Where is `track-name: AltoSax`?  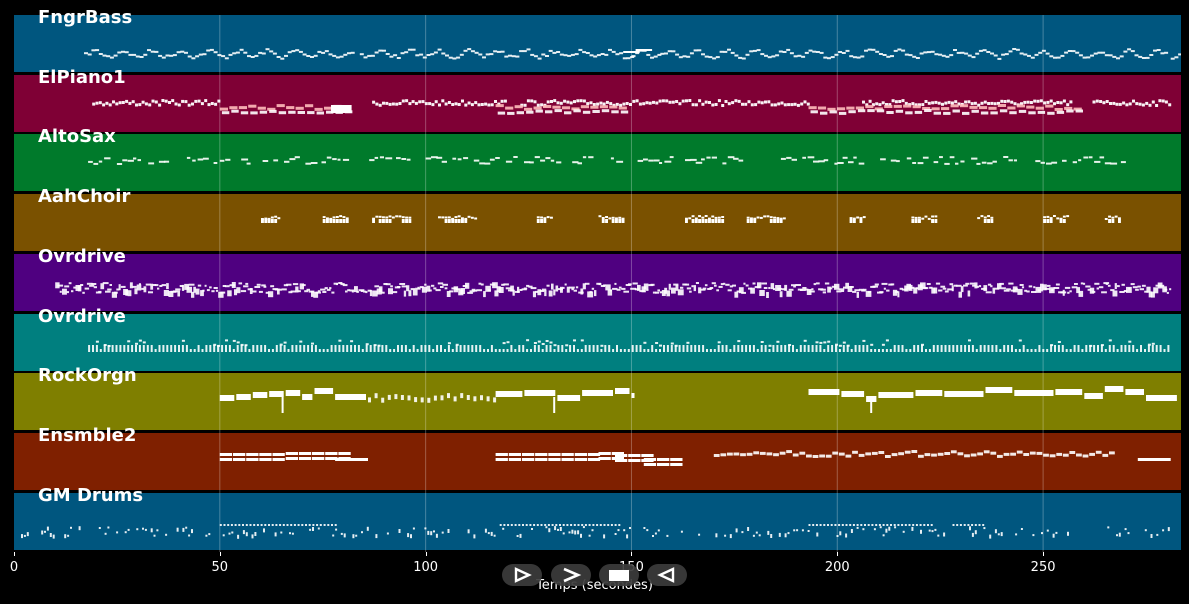 track-name: AltoSax is located at coordinates (77, 137).